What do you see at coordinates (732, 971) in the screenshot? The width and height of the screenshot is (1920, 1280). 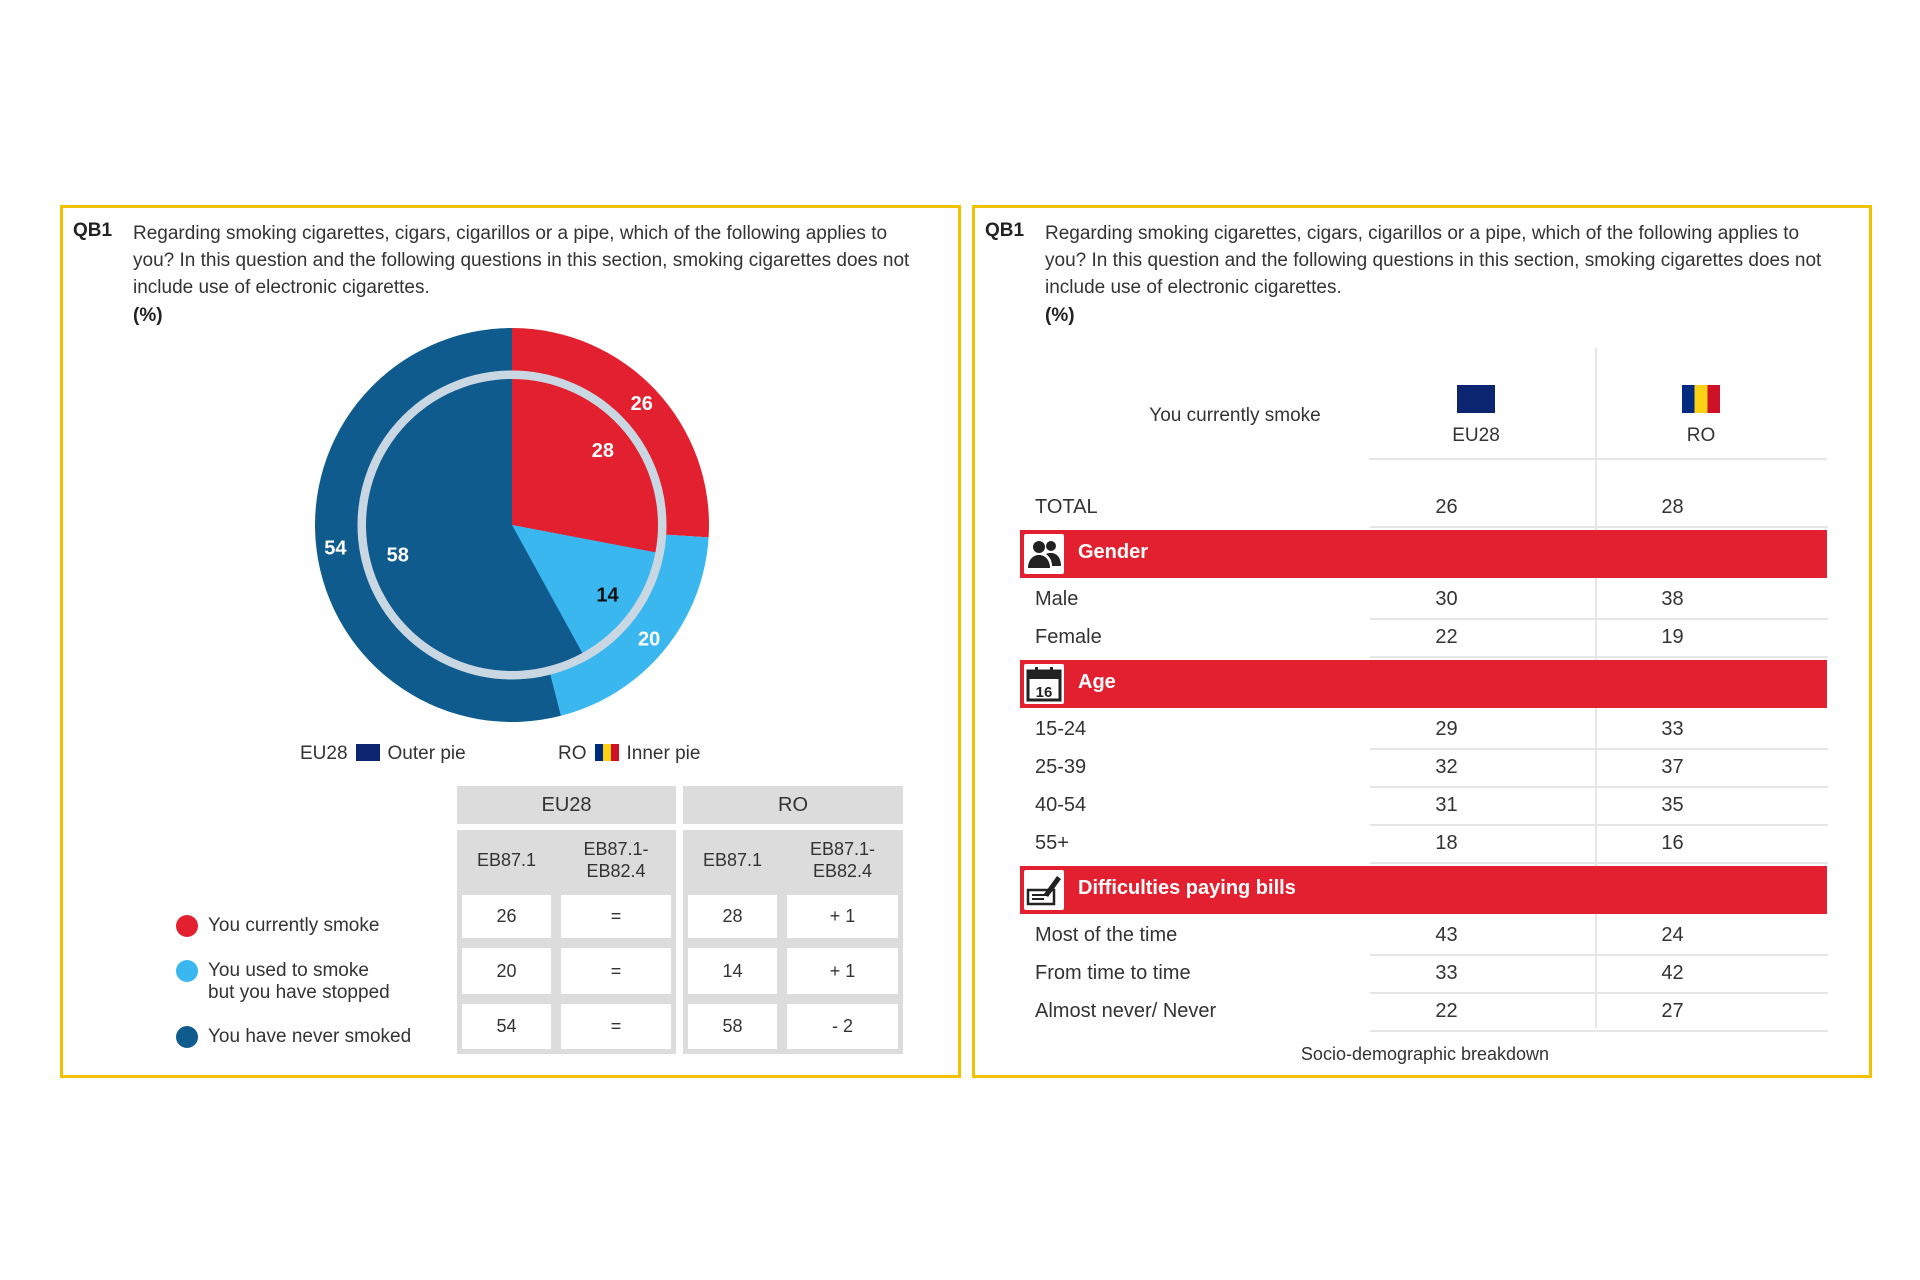 I see `table-cell-used-to-smoke-ro-eb871: 14` at bounding box center [732, 971].